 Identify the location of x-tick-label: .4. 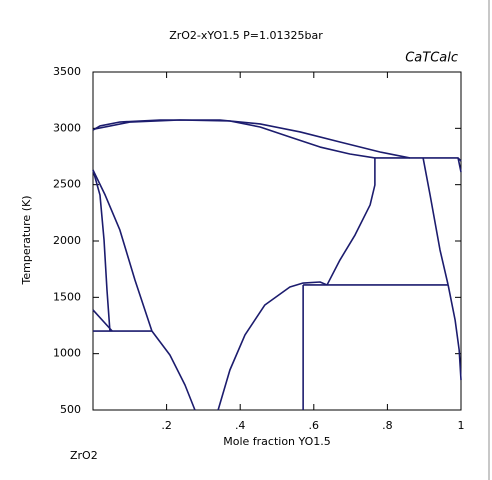
(240, 425).